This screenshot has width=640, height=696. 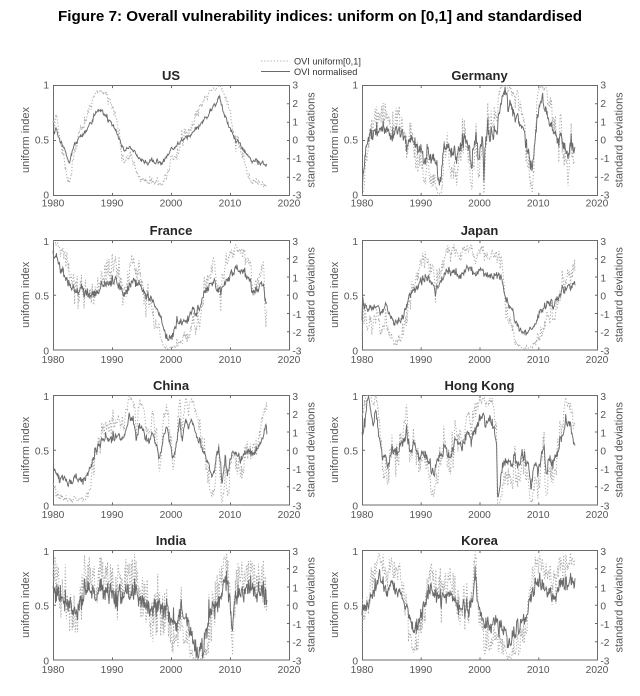 I want to click on svg-text: Japan, so click(x=480, y=230).